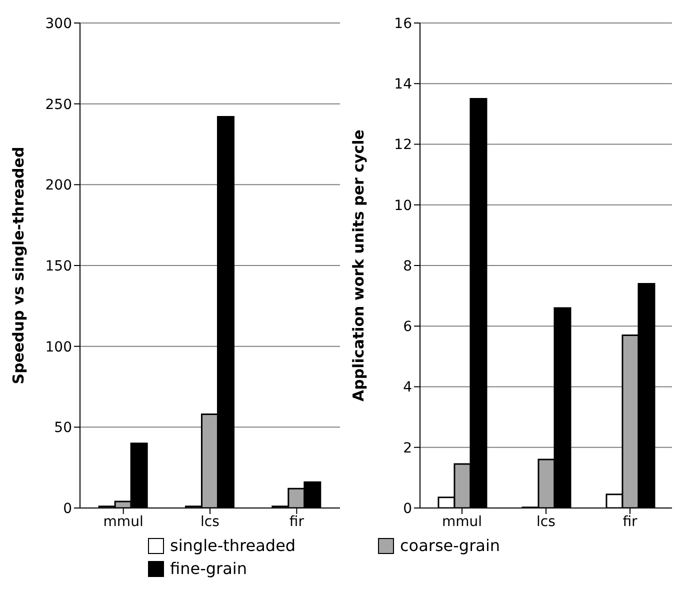 The height and width of the screenshot is (602, 680). Describe the element at coordinates (403, 24) in the screenshot. I see `y-tick-label: 16` at that location.